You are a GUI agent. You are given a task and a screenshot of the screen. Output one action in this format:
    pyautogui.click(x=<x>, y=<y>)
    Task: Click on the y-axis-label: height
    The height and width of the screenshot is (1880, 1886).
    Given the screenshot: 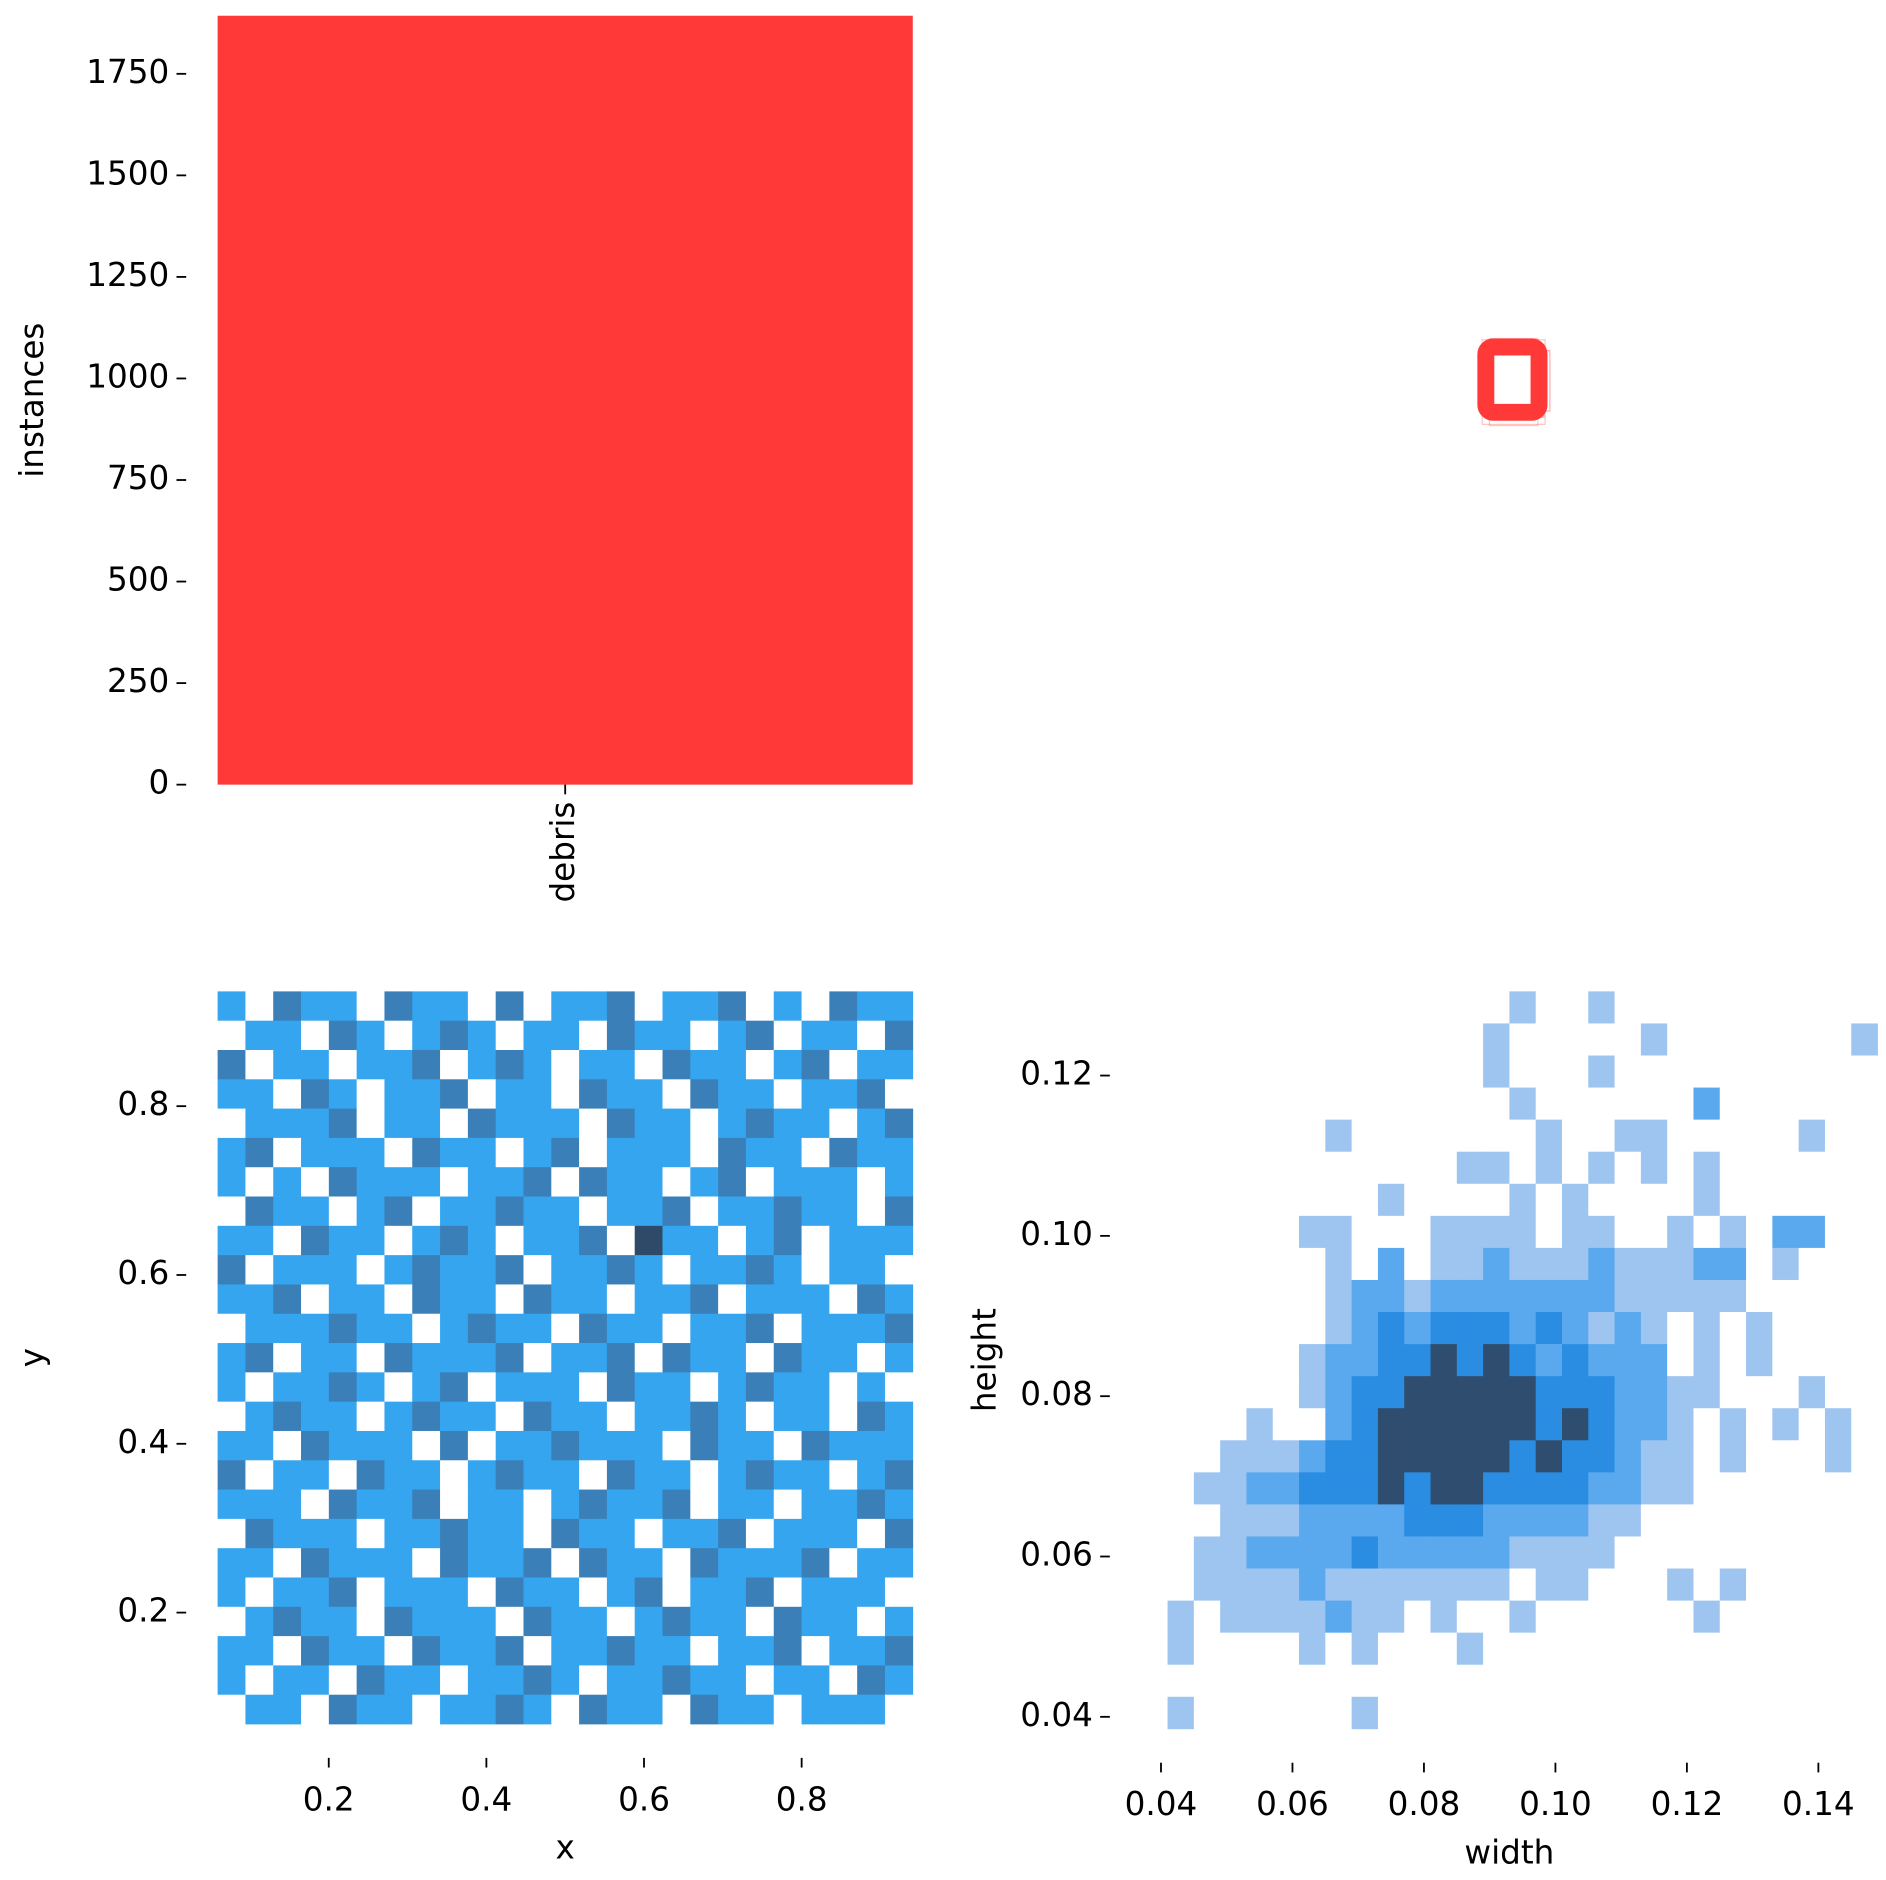 What is the action you would take?
    pyautogui.click(x=985, y=1360)
    